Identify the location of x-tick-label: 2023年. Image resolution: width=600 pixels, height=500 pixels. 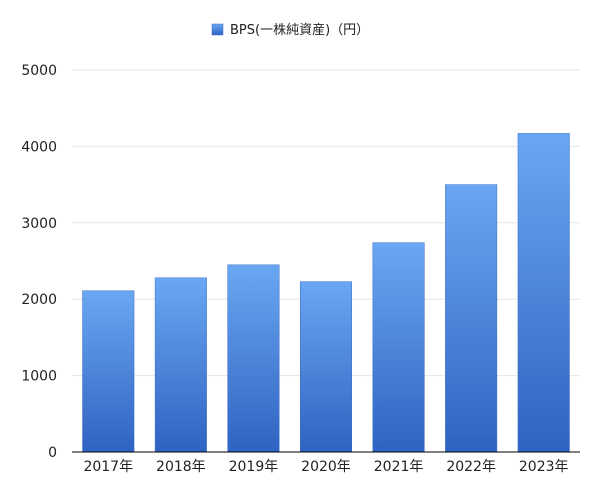
(544, 467).